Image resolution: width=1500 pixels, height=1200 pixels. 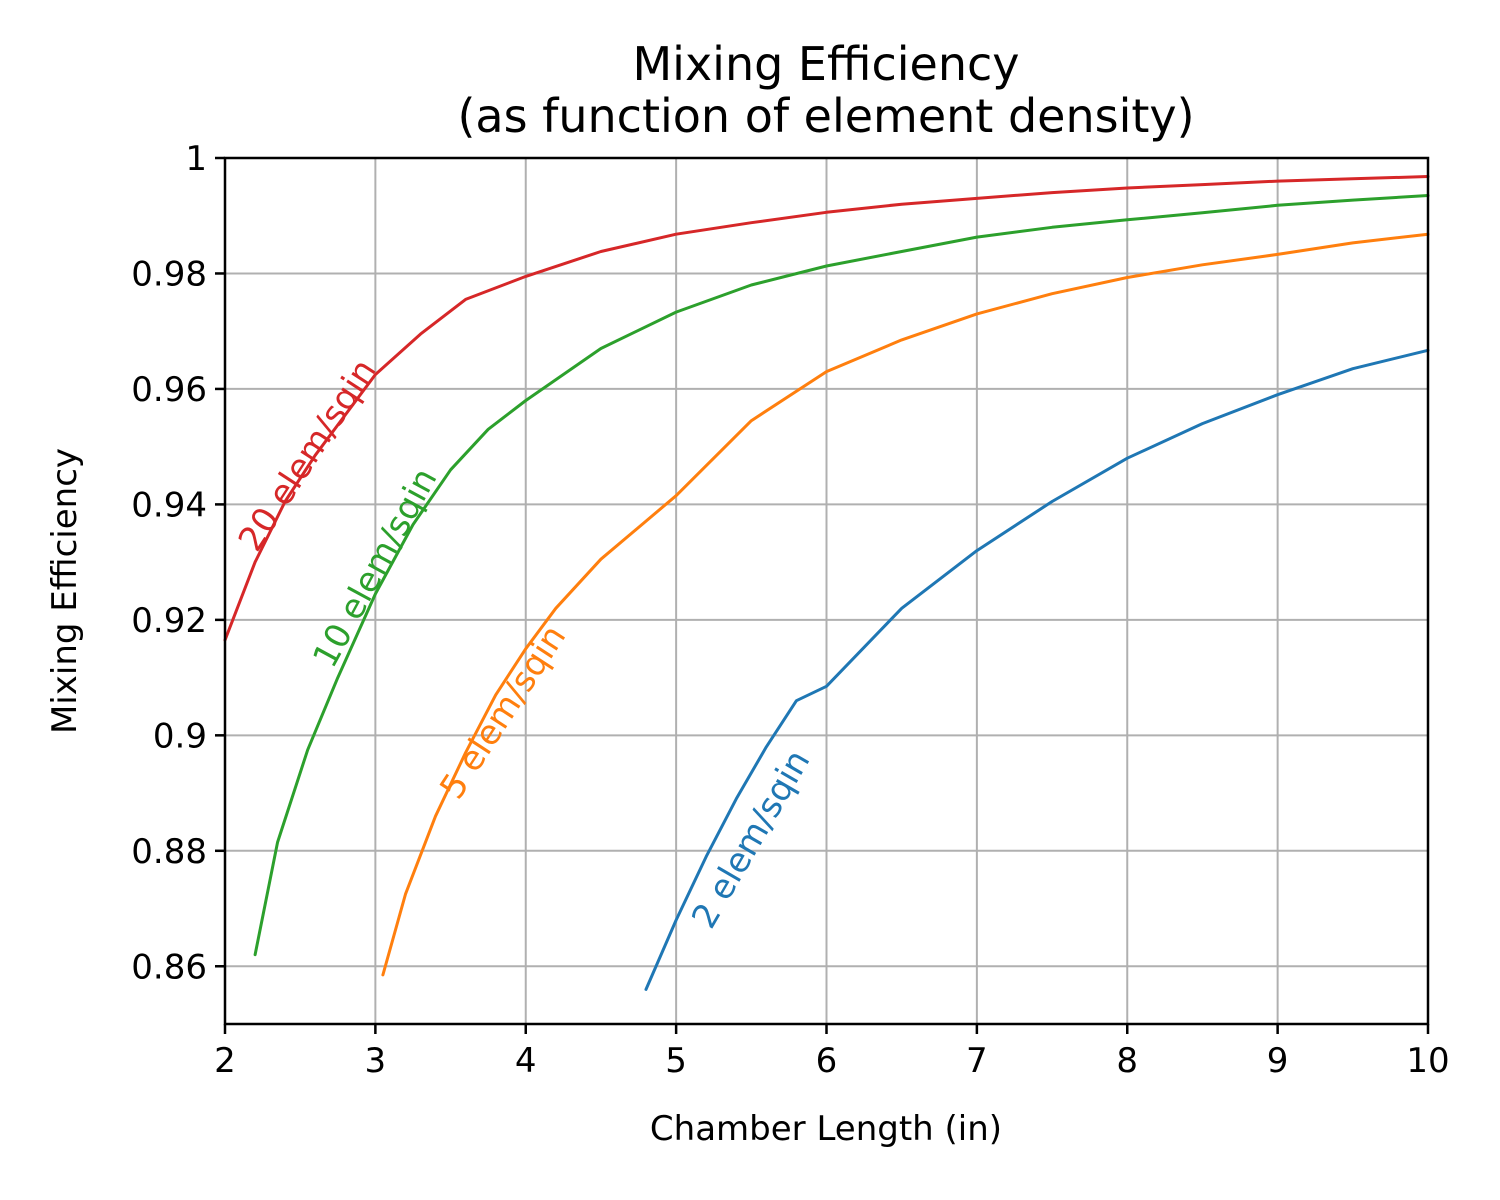 I want to click on x-tick-label: 9, so click(x=1278, y=1061).